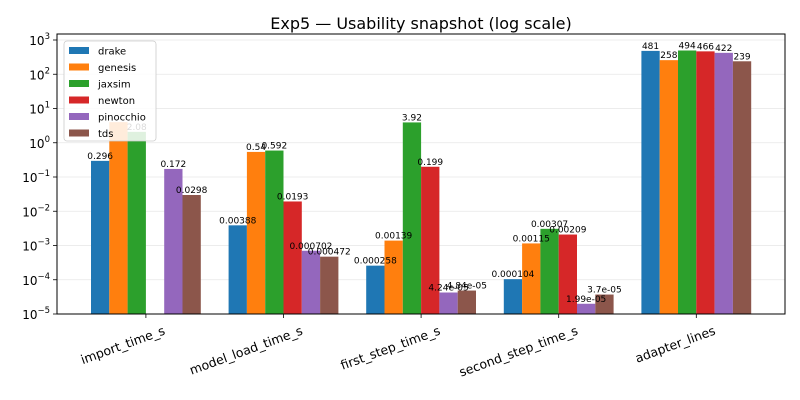 The width and height of the screenshot is (800, 400). I want to click on legend-swatch-tds, so click(79, 133).